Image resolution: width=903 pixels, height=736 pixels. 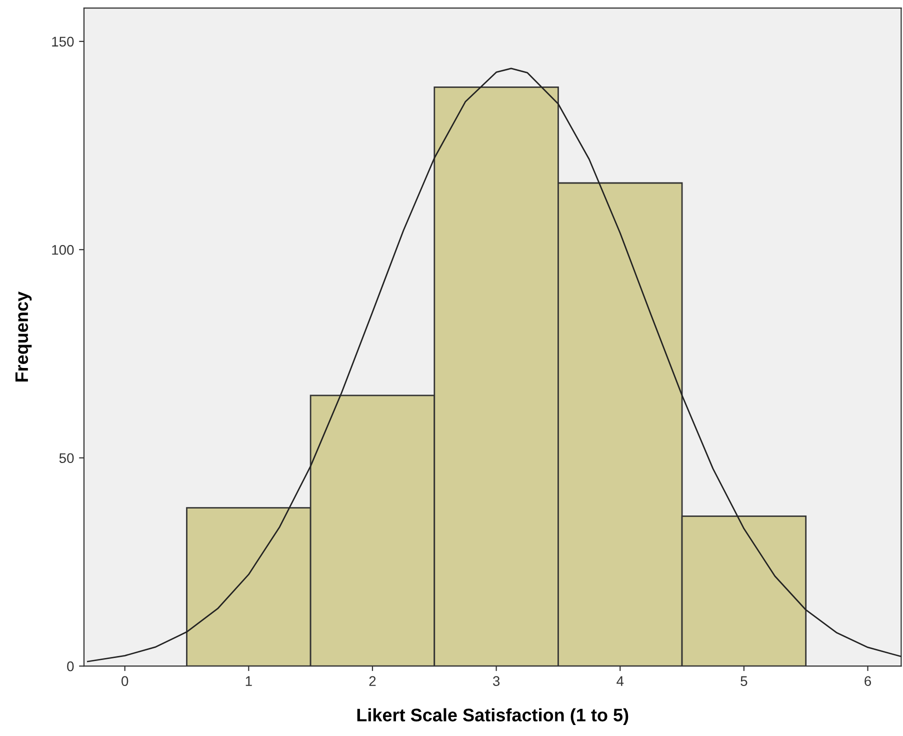 I want to click on x-tick-label: 1, so click(x=249, y=681).